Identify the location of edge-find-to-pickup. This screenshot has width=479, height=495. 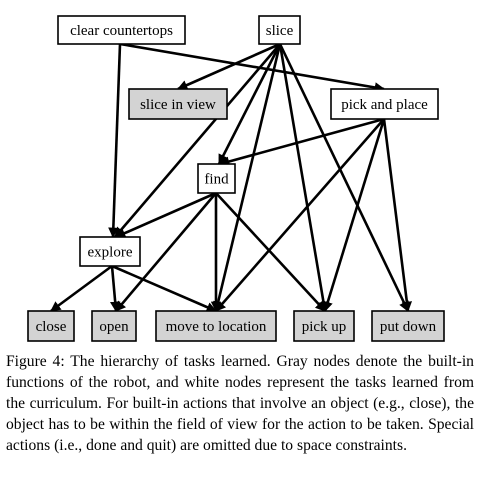
(270, 252).